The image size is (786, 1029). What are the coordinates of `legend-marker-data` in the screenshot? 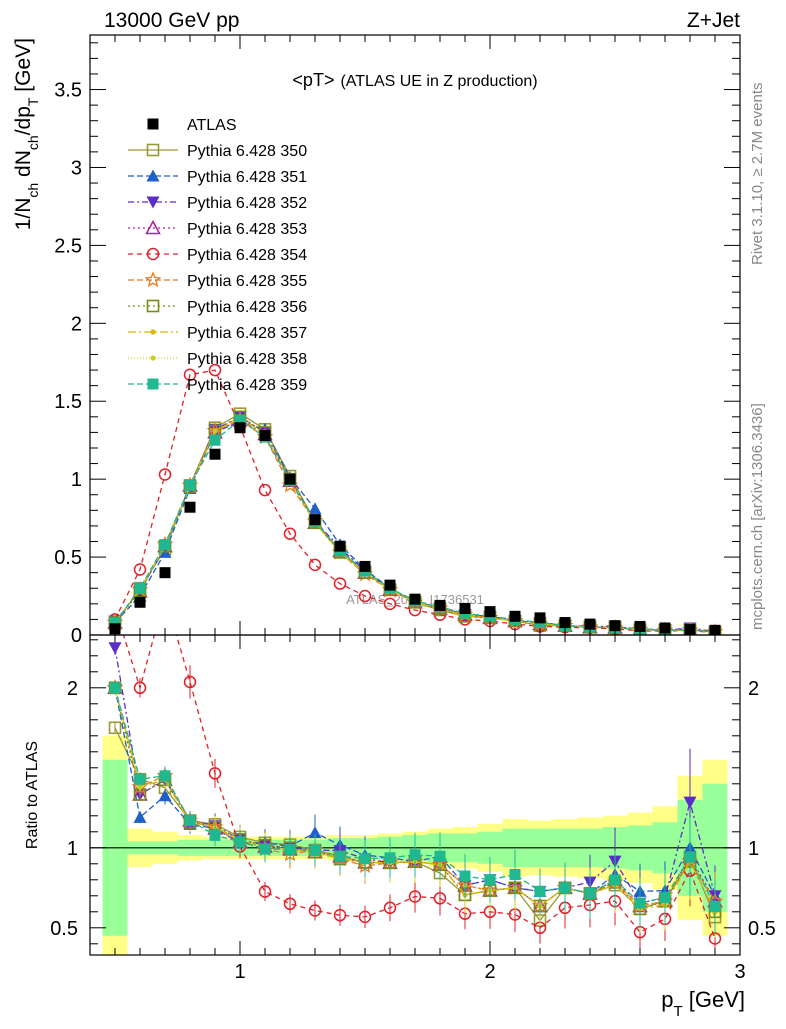 It's located at (153, 124).